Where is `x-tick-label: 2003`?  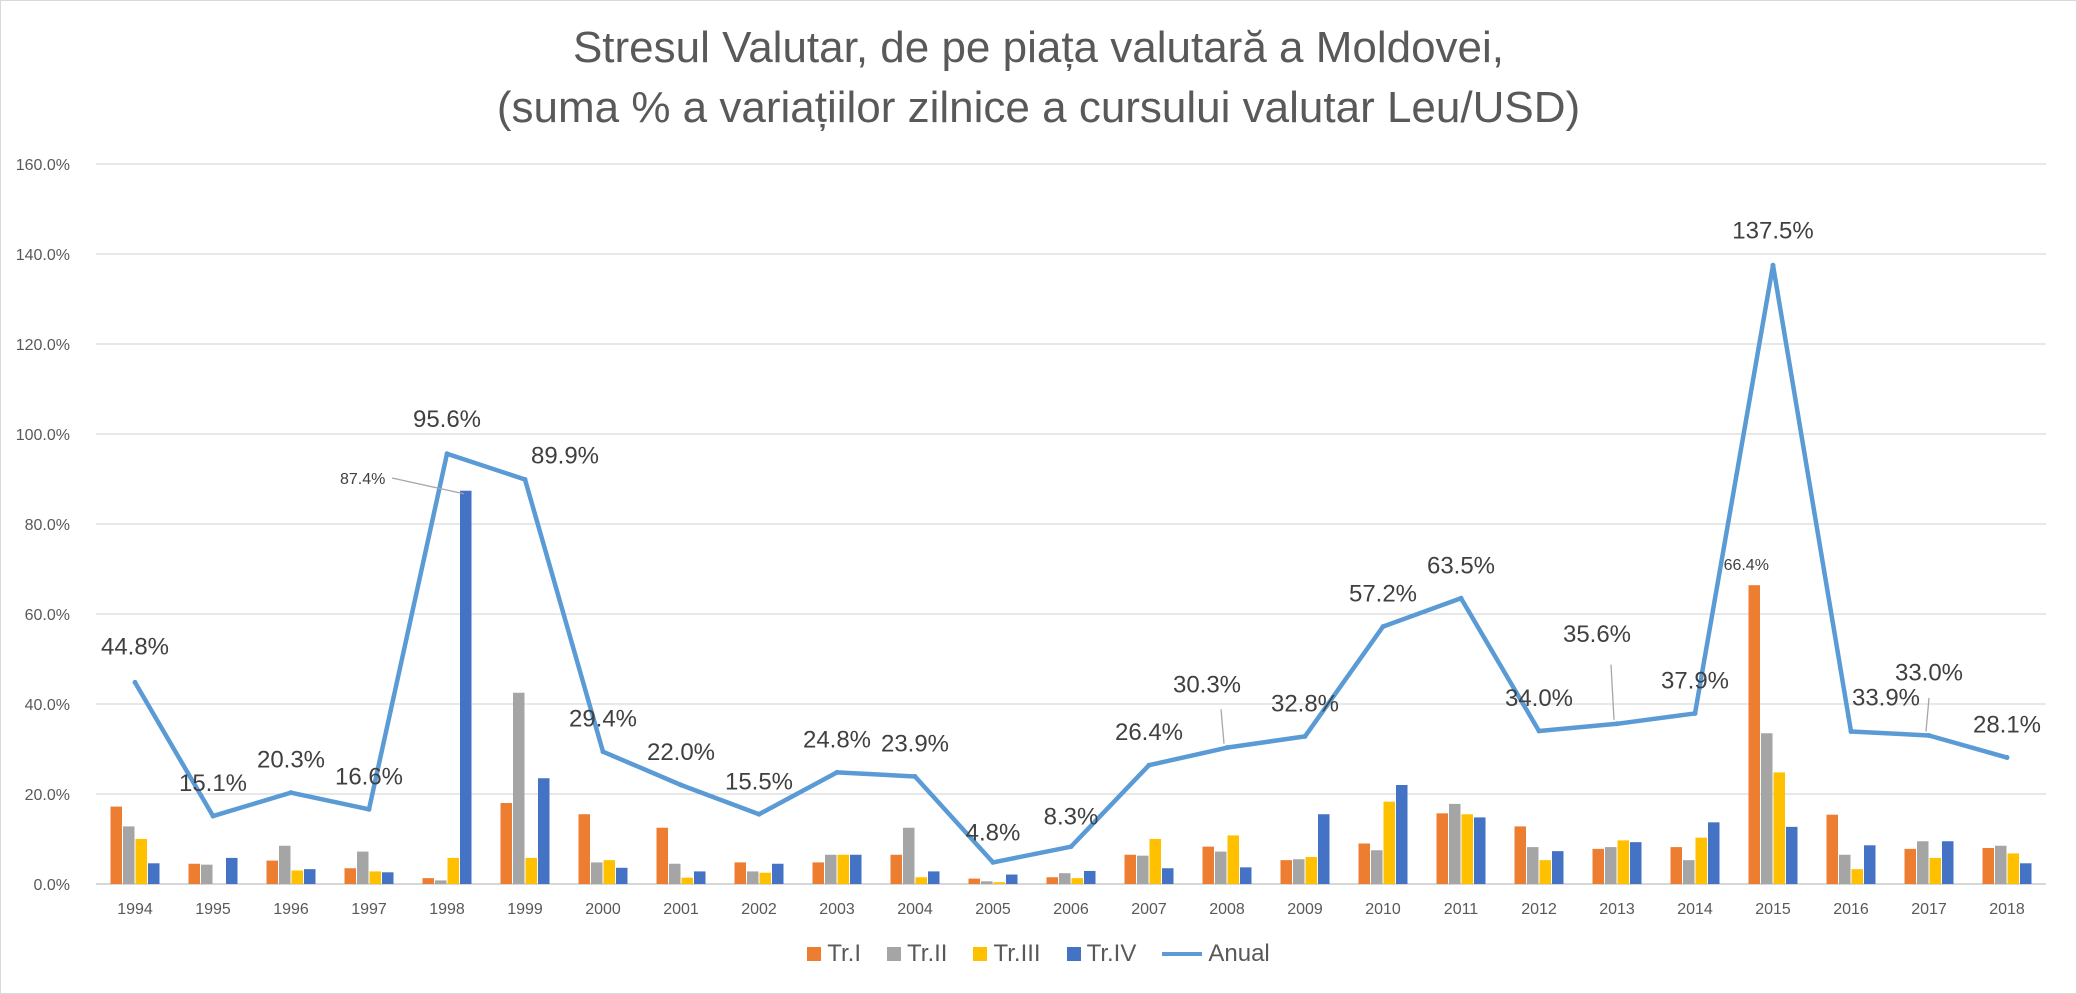 x-tick-label: 2003 is located at coordinates (837, 909).